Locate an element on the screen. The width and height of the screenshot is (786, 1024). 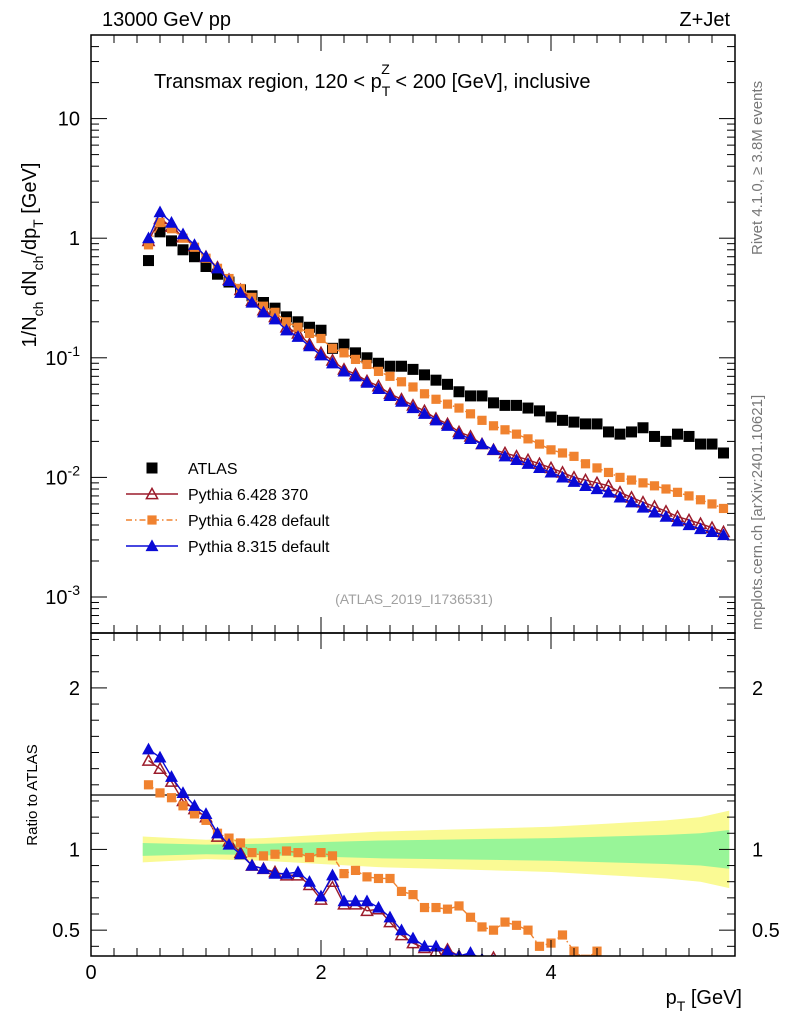
main-y-tick-label: 1 is located at coordinates (74, 239).